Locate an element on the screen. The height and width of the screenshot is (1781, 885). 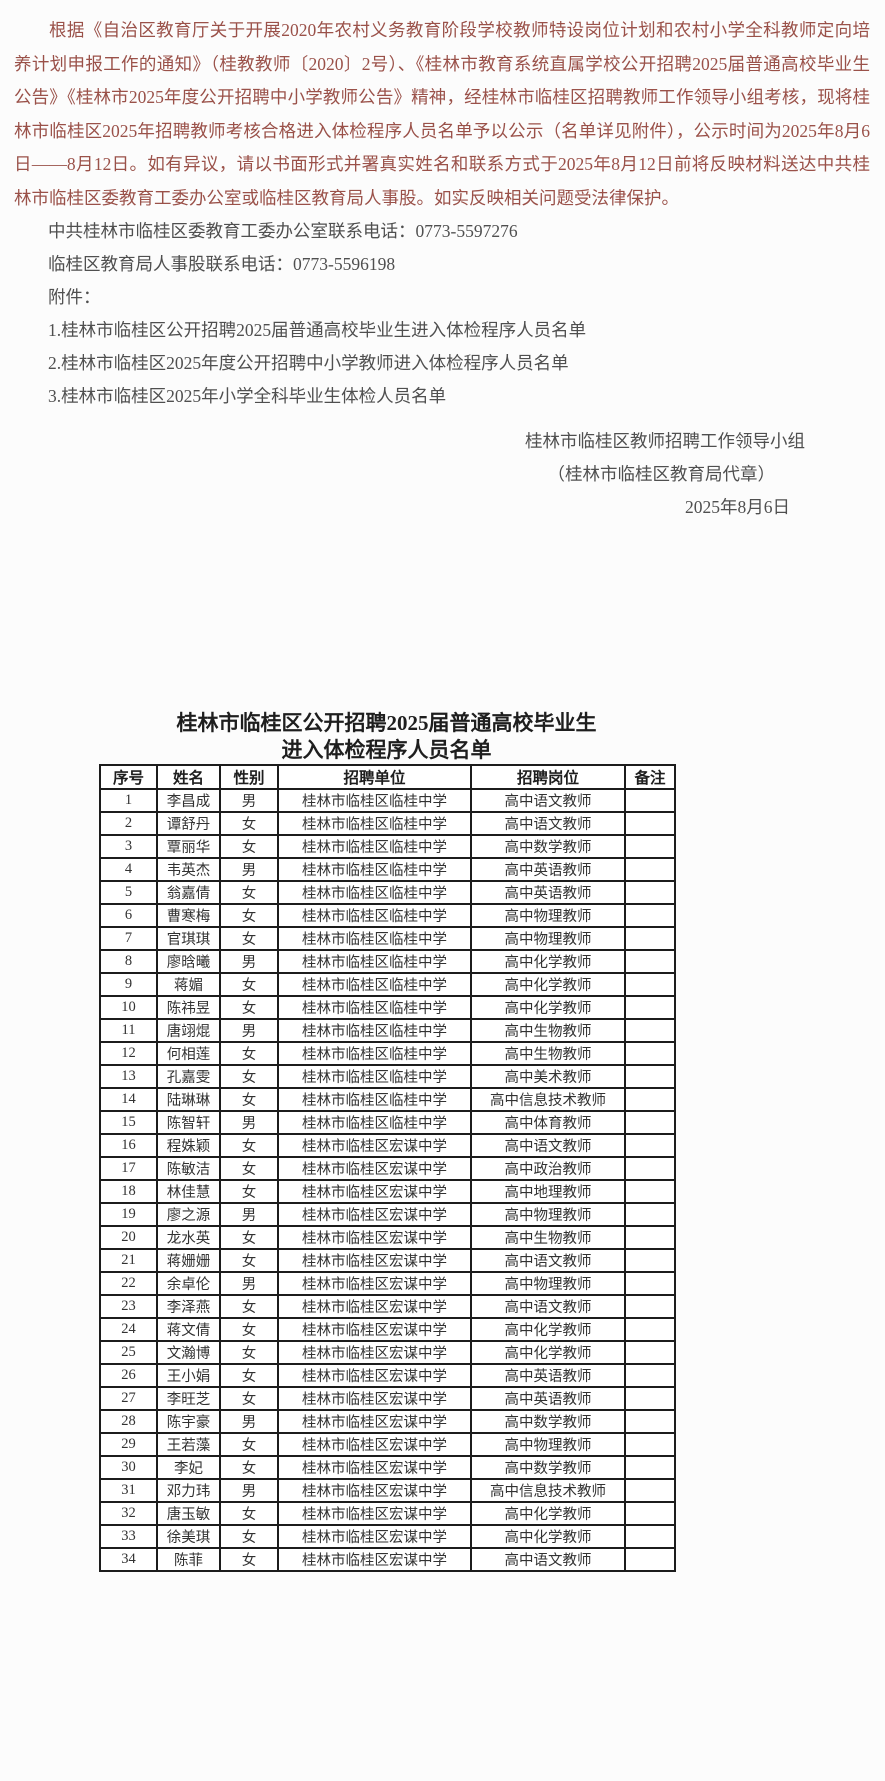
table-cell: 19 is located at coordinates (128, 1214).